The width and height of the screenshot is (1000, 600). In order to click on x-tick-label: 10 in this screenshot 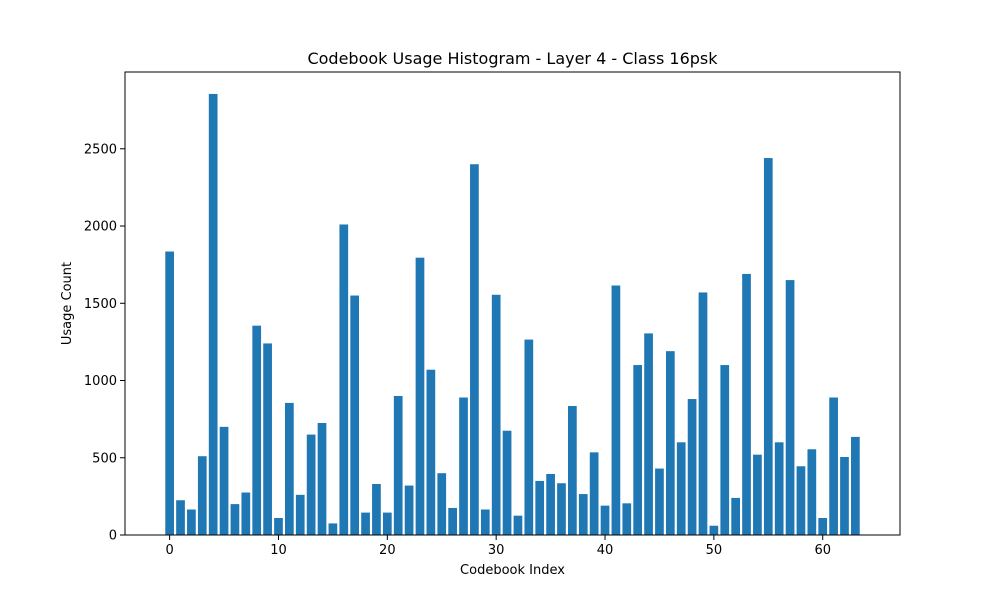, I will do `click(278, 550)`.